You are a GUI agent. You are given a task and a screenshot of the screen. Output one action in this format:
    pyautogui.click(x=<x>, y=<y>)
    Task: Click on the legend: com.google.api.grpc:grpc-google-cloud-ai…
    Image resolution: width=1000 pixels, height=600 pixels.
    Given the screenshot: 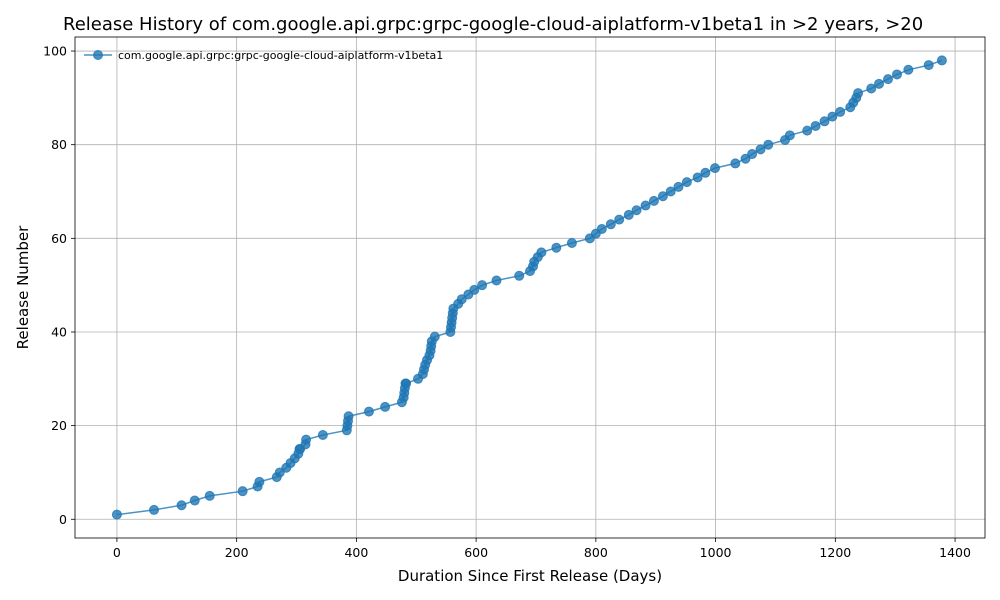 What is the action you would take?
    pyautogui.click(x=263, y=55)
    